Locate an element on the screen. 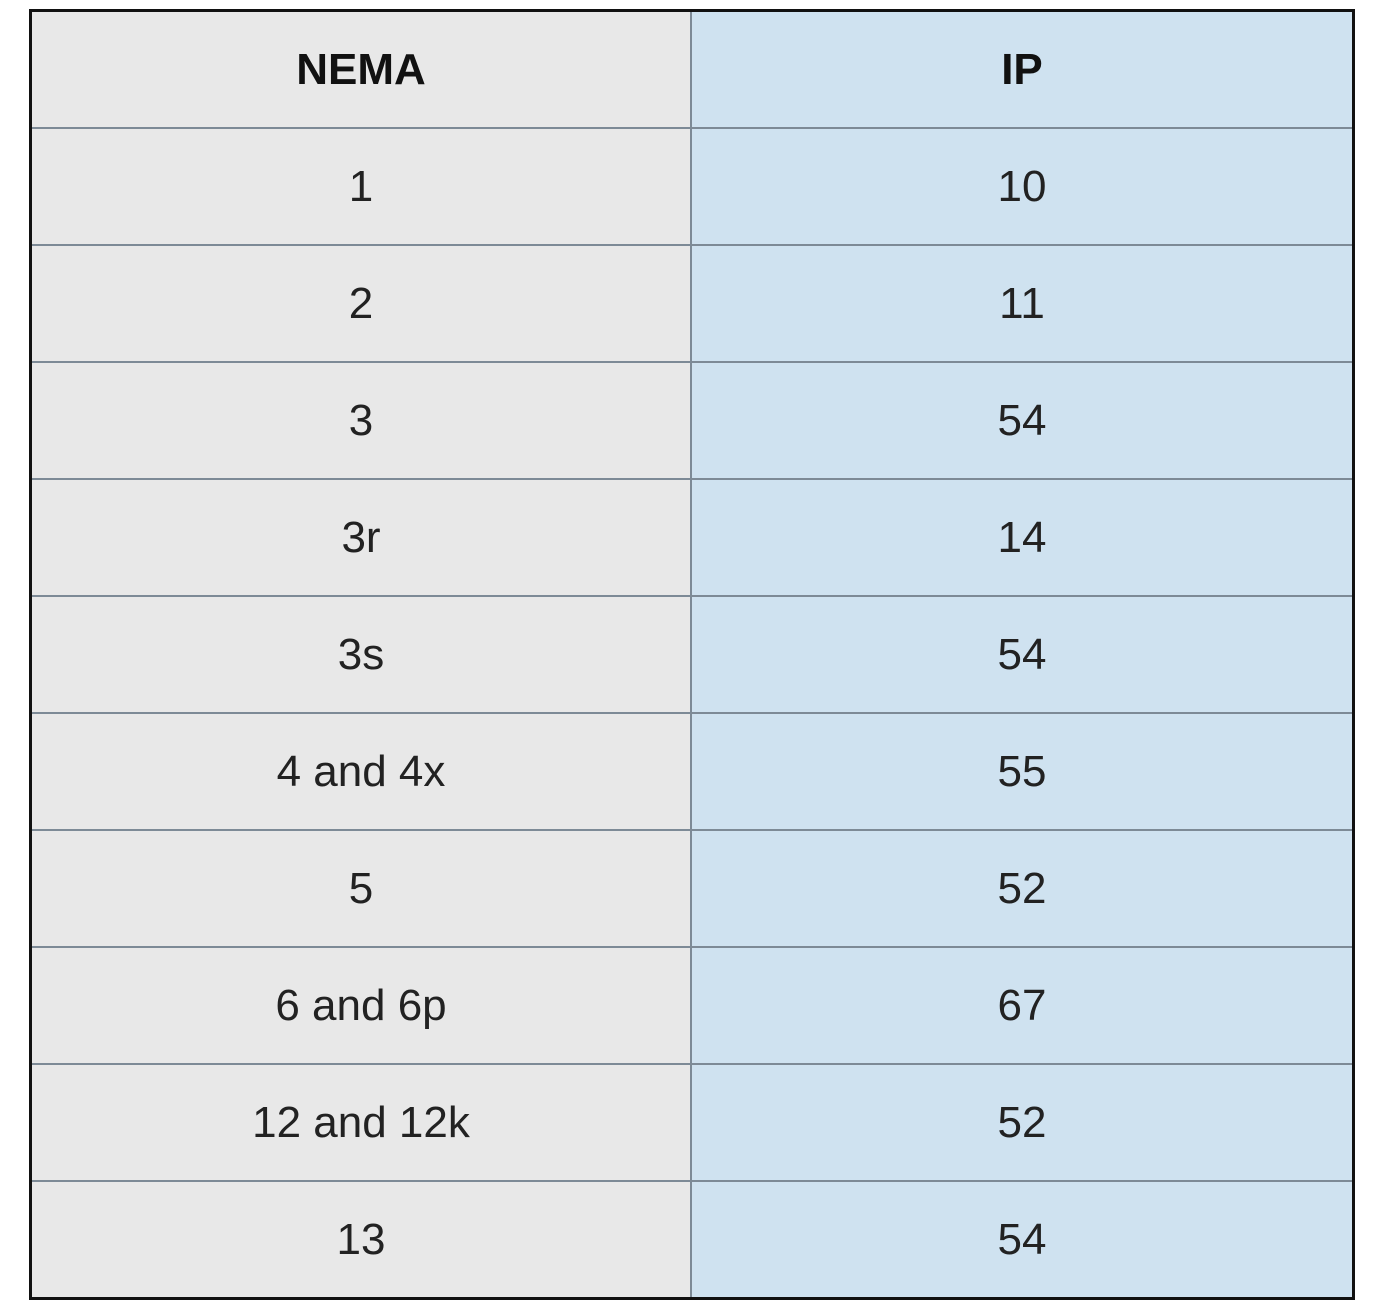 The height and width of the screenshot is (1312, 1388). table-cell: 55 is located at coordinates (1022, 771).